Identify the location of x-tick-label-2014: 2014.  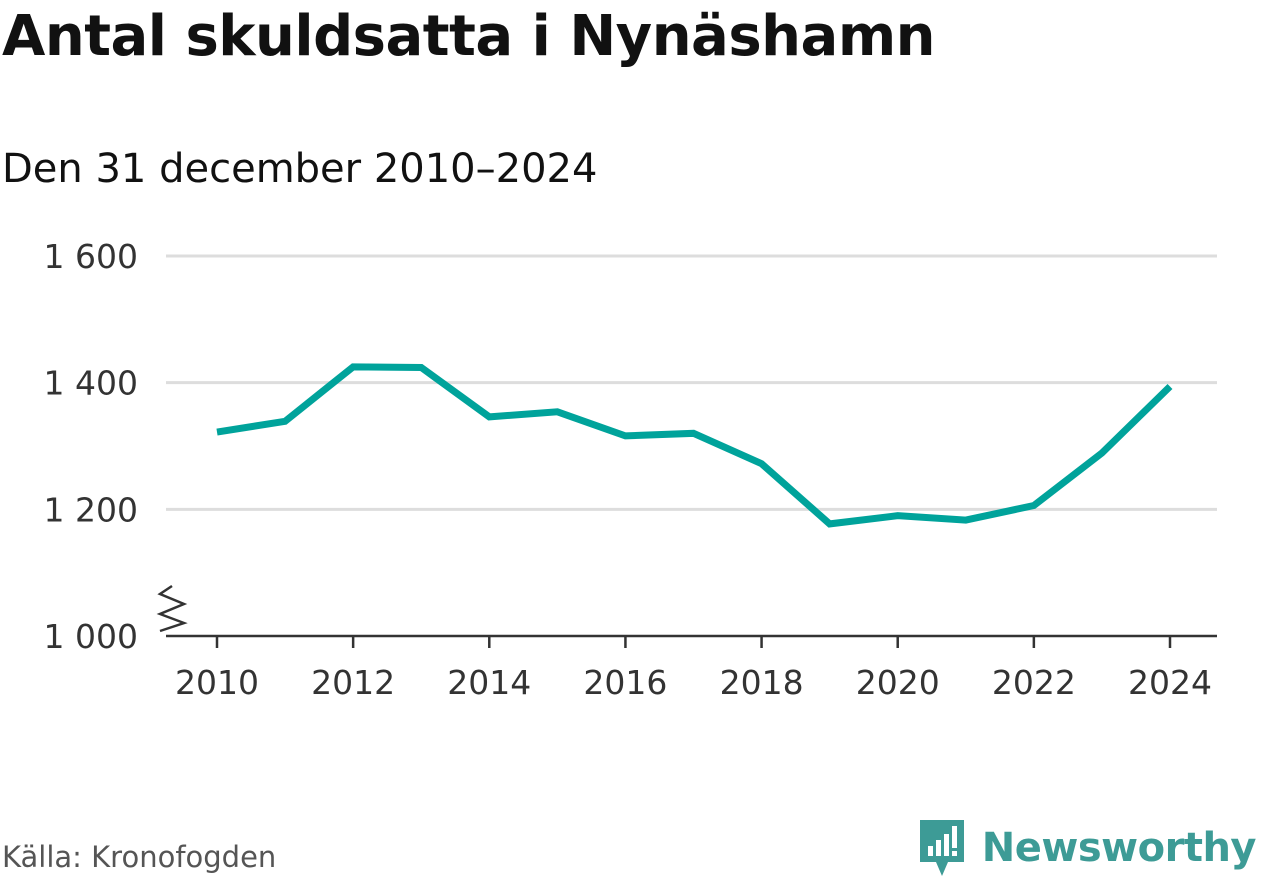
(489, 682).